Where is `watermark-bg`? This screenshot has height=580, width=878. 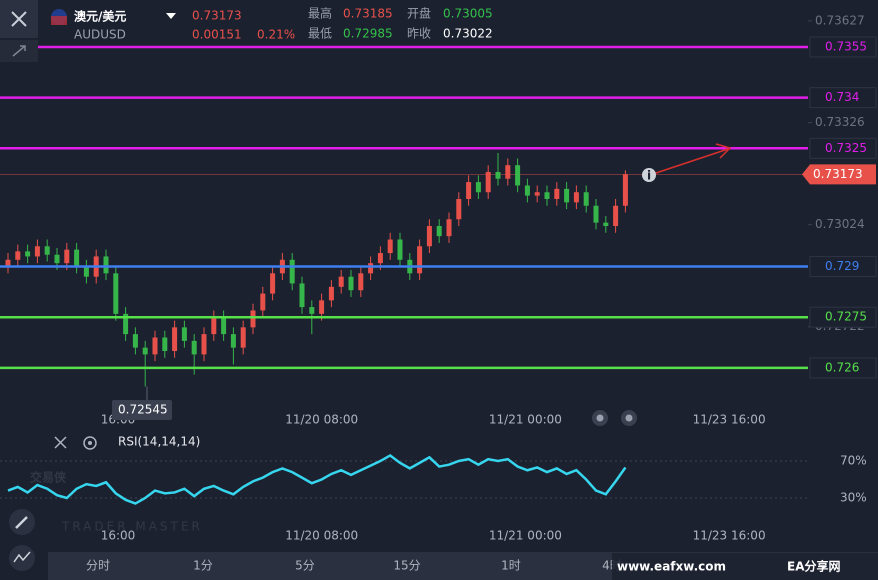
watermark-bg is located at coordinates (745, 566).